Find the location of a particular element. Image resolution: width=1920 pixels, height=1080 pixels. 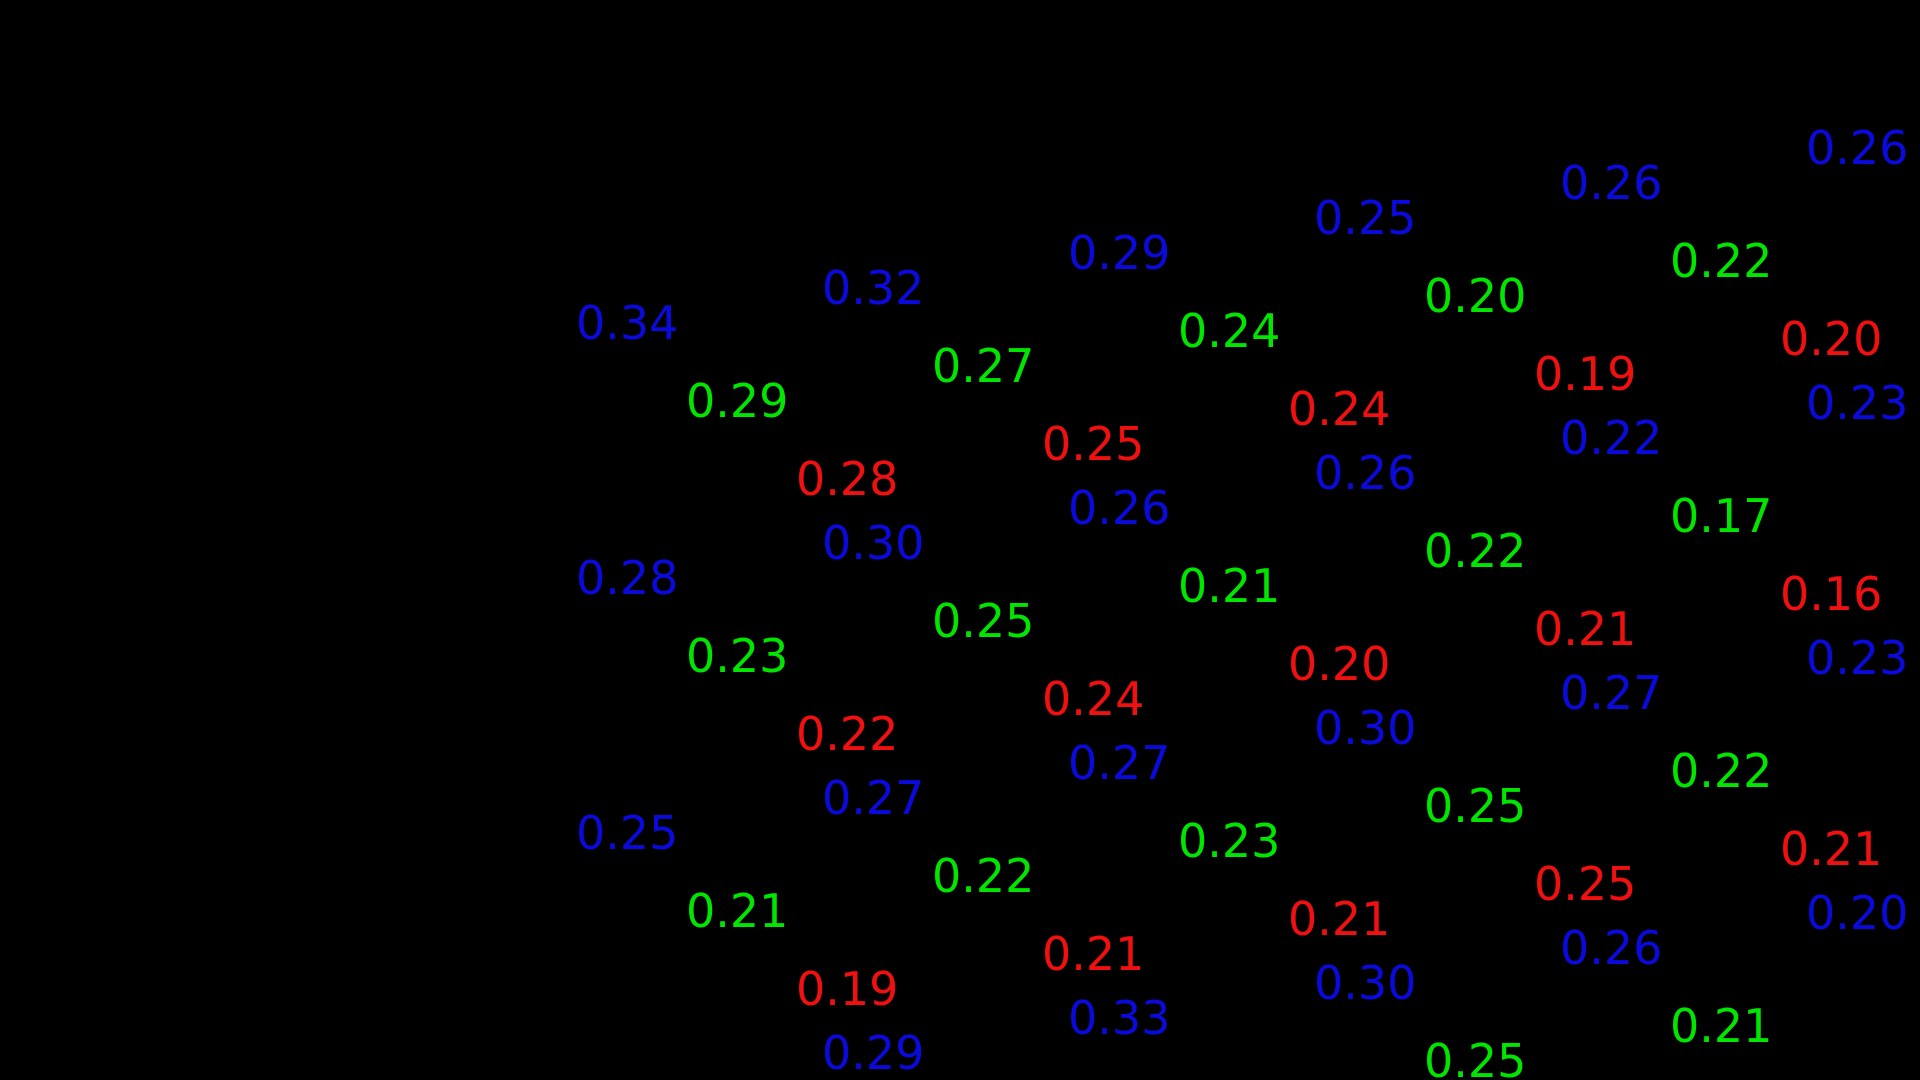

blue-value-c2-r3: 0.33 is located at coordinates (1119, 1018).